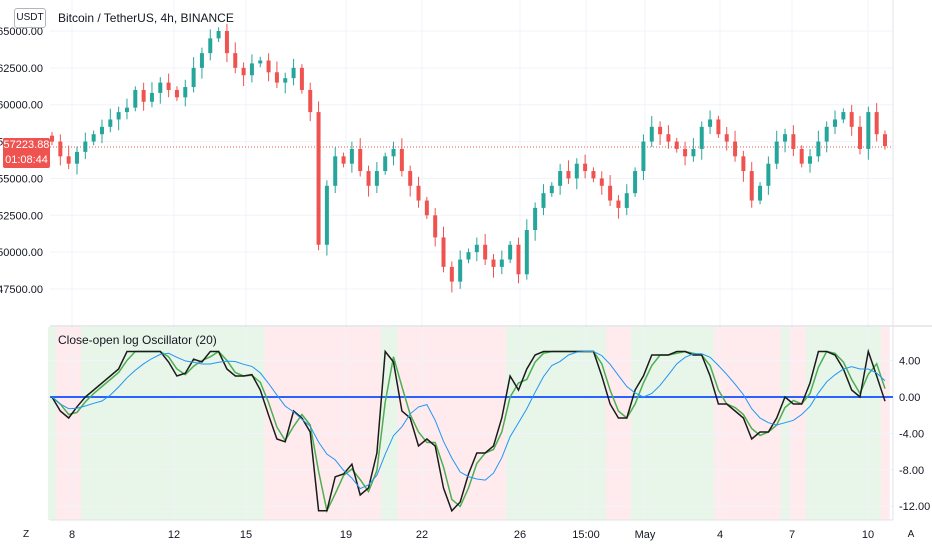 The image size is (932, 550). I want to click on time-axis-label: 4, so click(720, 535).